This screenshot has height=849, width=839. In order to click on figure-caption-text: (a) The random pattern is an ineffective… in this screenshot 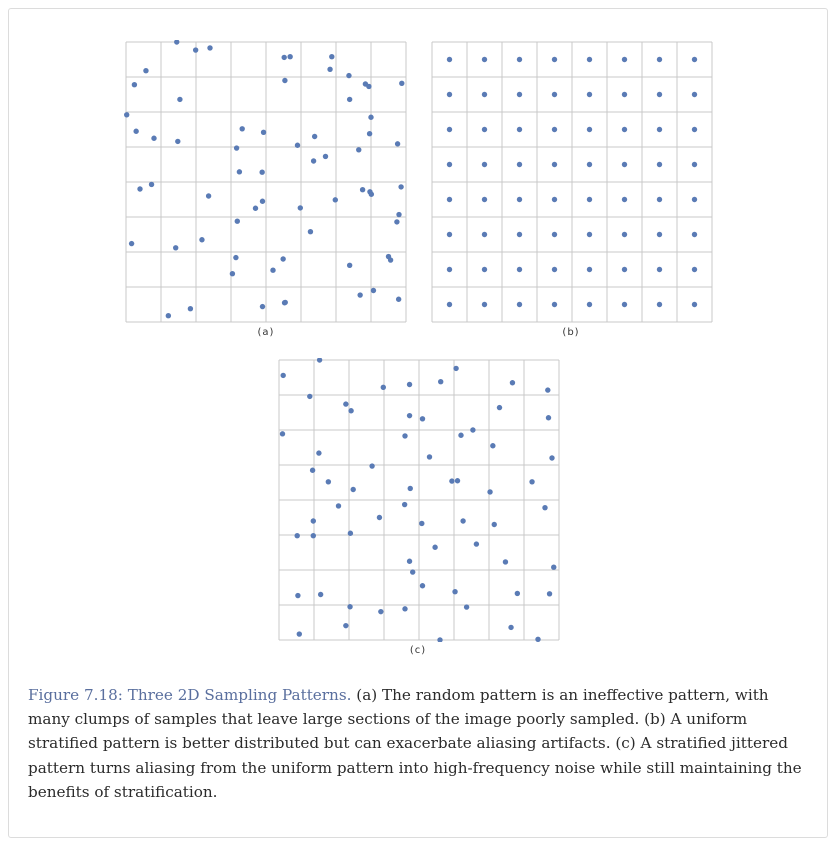, I will do `click(415, 743)`.